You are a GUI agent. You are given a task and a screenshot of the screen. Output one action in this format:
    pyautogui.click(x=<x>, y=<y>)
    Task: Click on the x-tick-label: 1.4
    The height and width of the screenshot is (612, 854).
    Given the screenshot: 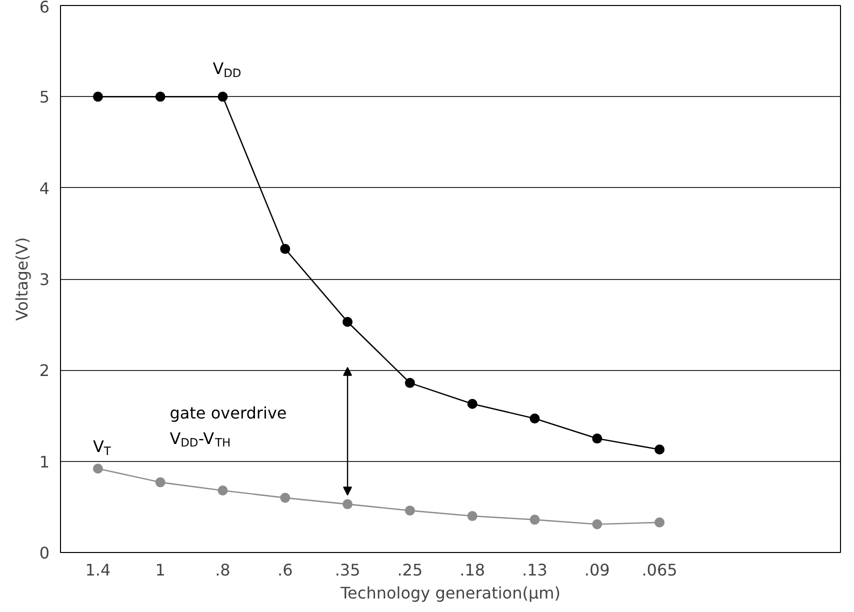 What is the action you would take?
    pyautogui.click(x=98, y=570)
    